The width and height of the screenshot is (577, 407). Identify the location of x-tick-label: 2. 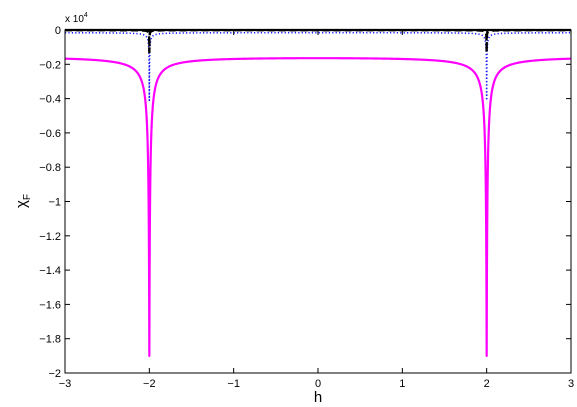
(487, 384).